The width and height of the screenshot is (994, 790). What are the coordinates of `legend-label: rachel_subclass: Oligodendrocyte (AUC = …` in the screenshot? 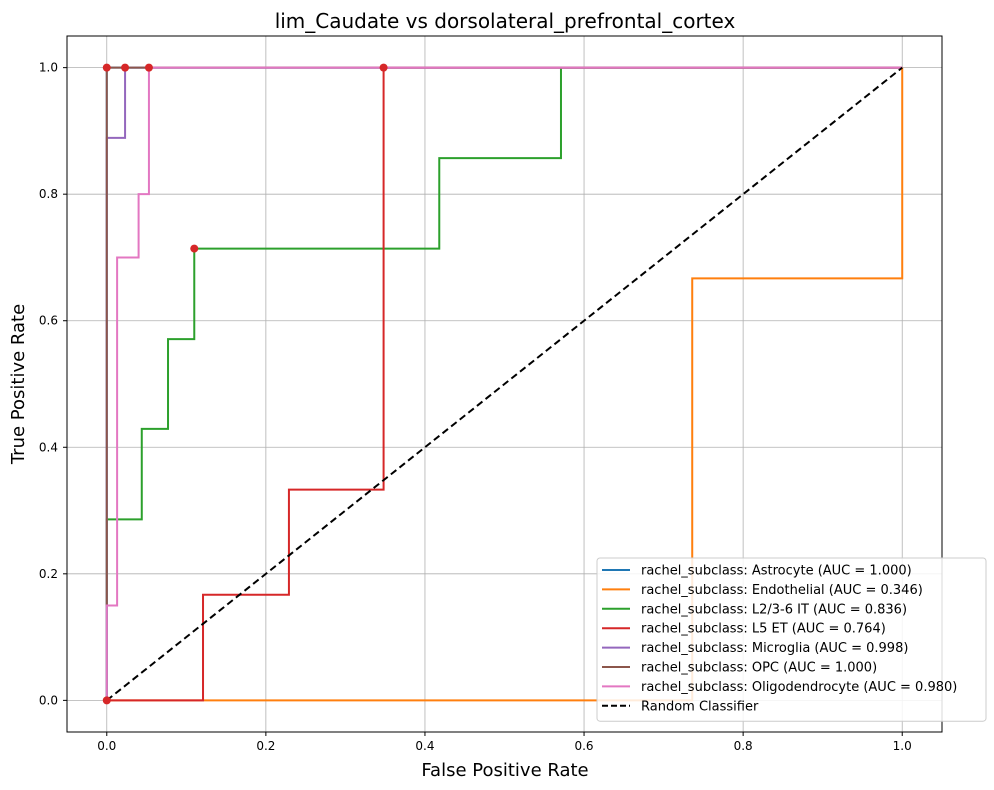 It's located at (799, 687).